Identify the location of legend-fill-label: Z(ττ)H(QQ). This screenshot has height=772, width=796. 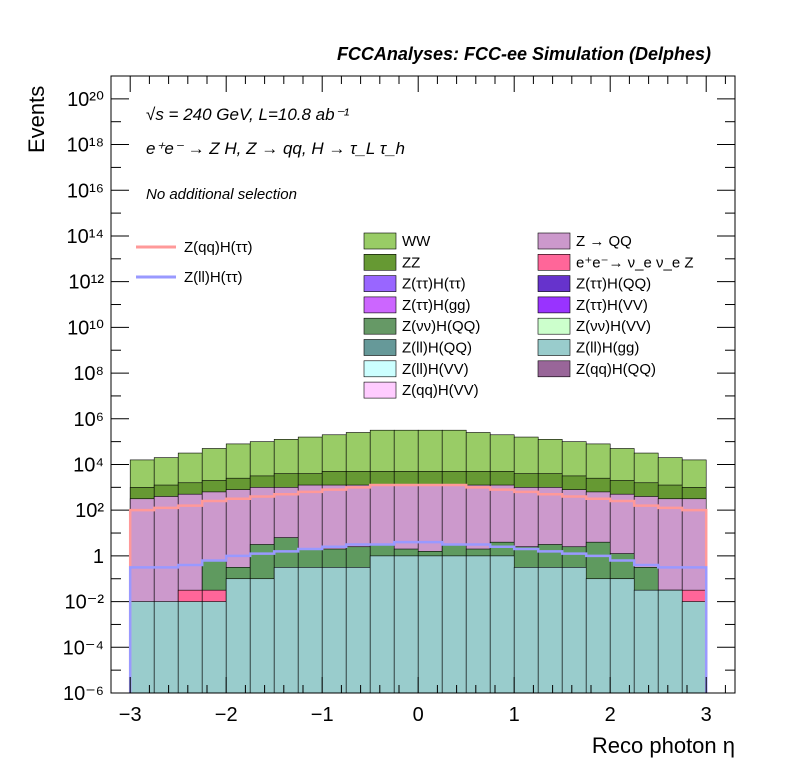
(613, 284).